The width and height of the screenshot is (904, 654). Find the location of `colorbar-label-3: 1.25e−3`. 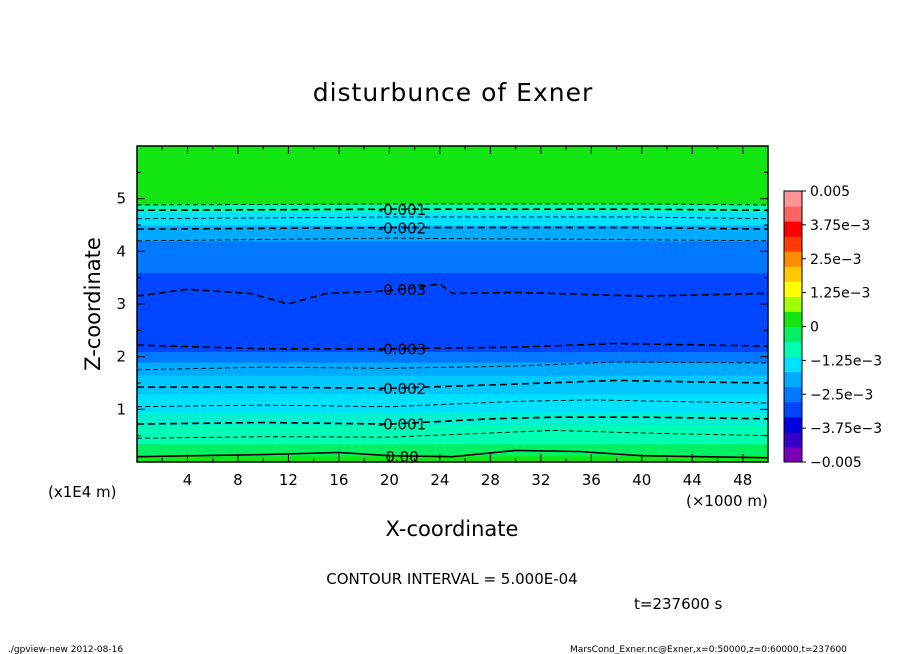

colorbar-label-3: 1.25e−3 is located at coordinates (840, 294).